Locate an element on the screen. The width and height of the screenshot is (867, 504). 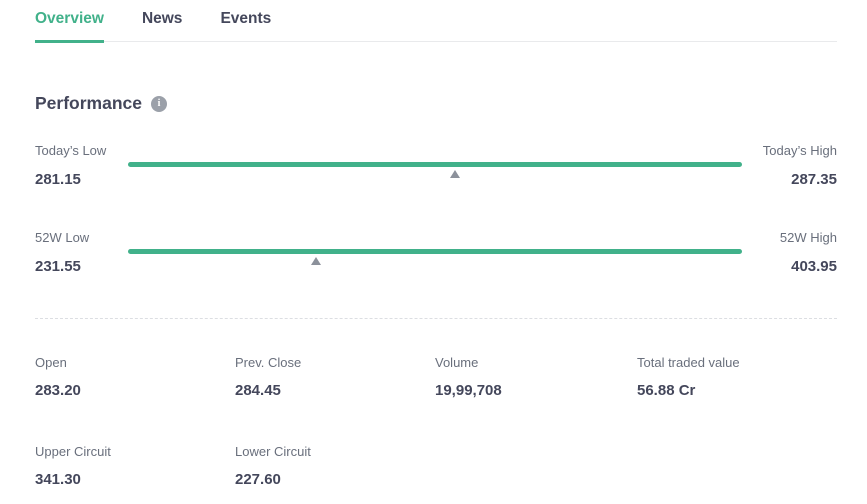
52w-high-block: 52W High 403.95 is located at coordinates (789, 253).